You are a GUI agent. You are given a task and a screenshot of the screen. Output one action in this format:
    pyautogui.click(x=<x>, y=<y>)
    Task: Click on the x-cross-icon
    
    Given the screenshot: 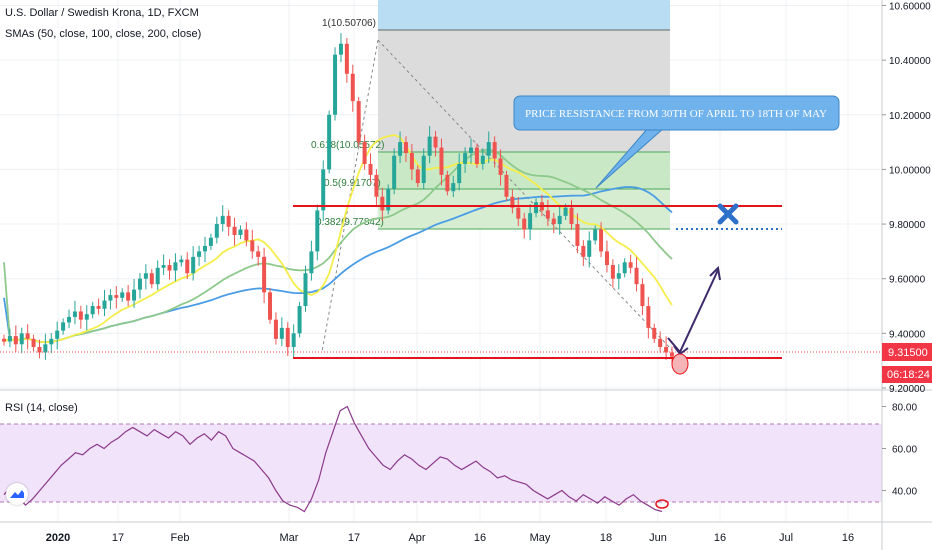 What is the action you would take?
    pyautogui.click(x=728, y=214)
    